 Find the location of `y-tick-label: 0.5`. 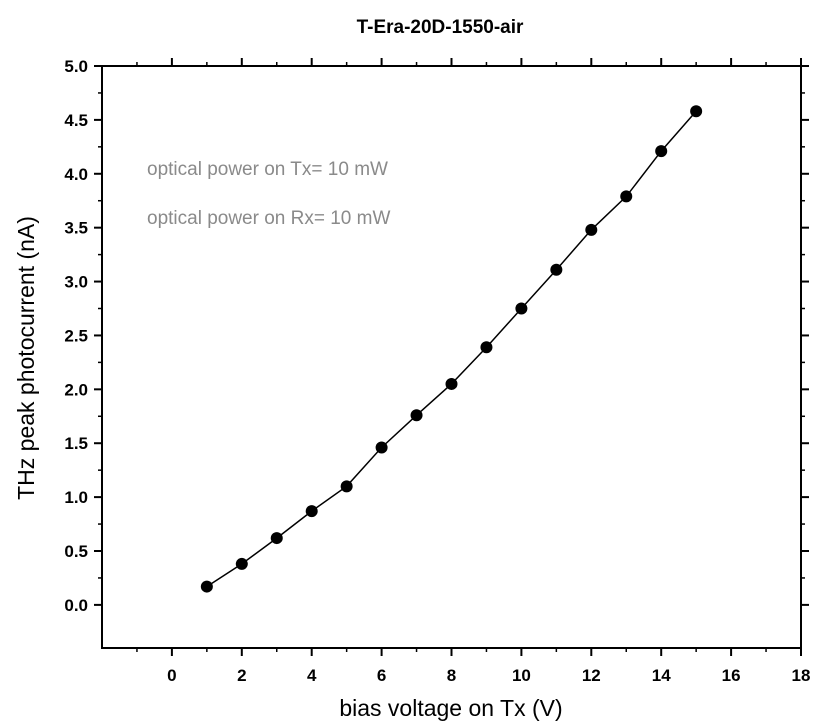

y-tick-label: 0.5 is located at coordinates (76, 551).